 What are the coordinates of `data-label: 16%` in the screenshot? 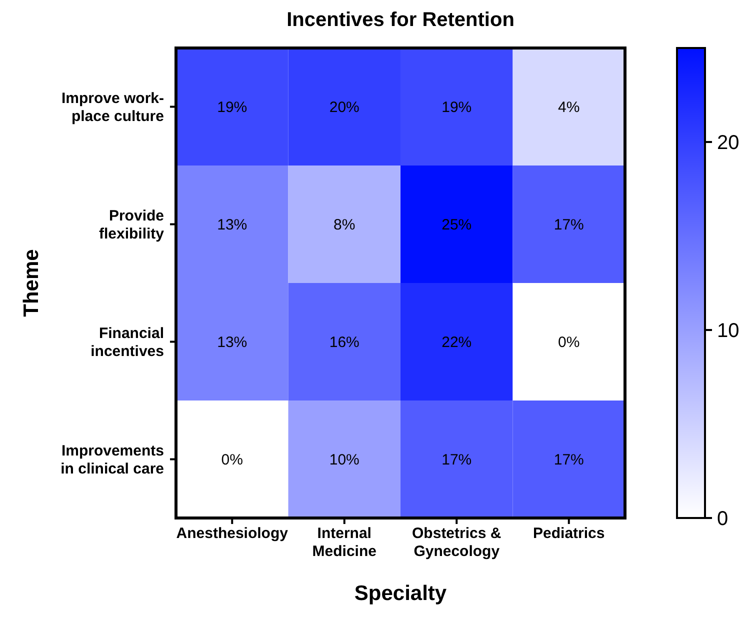 It's located at (344, 342).